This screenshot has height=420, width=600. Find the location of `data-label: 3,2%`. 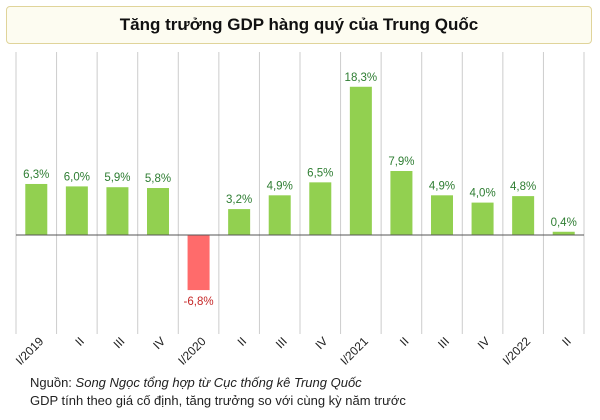

data-label: 3,2% is located at coordinates (239, 200).